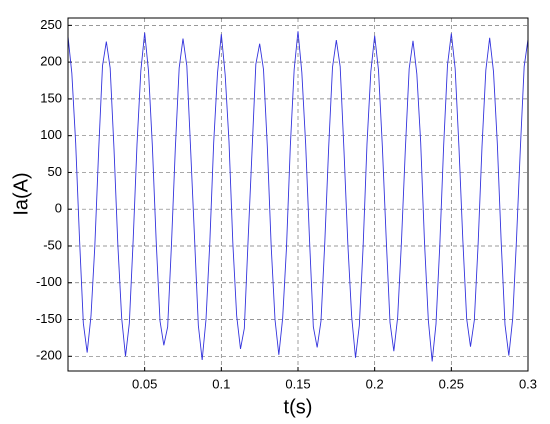 This screenshot has width=550, height=424. Describe the element at coordinates (451, 383) in the screenshot. I see `x-tick-label: 0.25` at that location.